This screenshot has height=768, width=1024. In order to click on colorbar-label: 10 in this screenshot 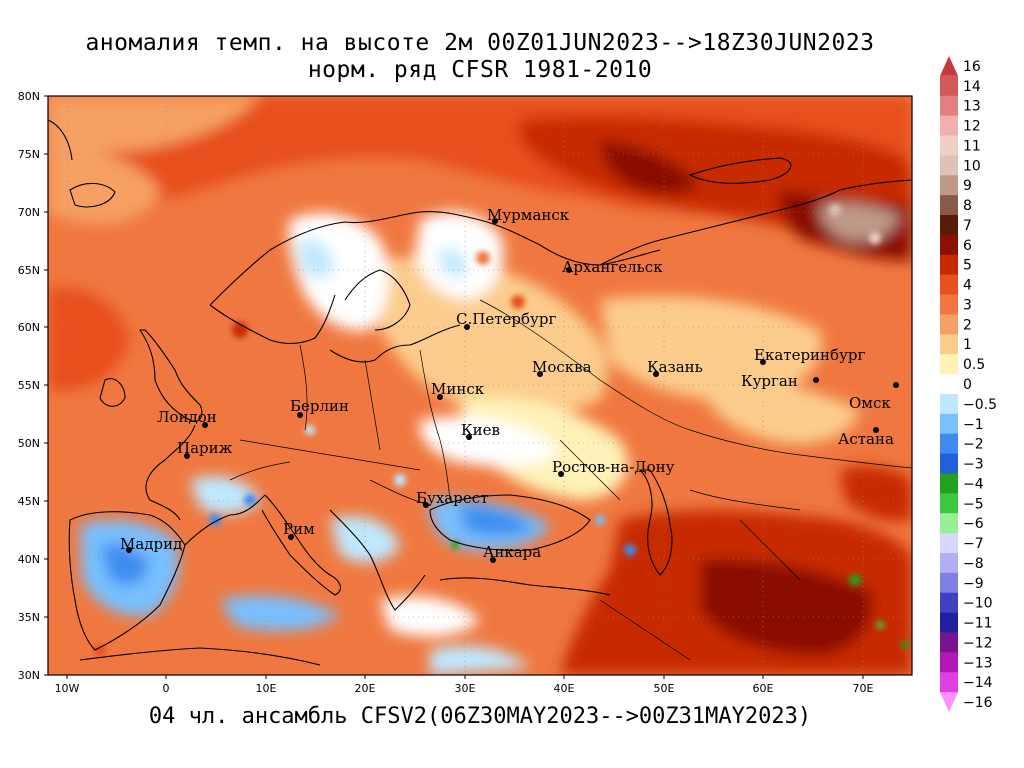, I will do `click(972, 166)`.